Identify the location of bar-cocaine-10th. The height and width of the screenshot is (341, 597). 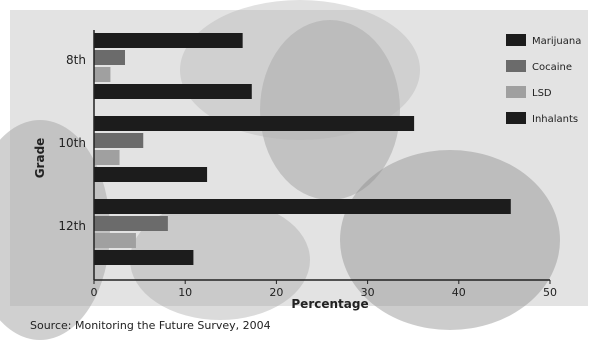
(119, 140).